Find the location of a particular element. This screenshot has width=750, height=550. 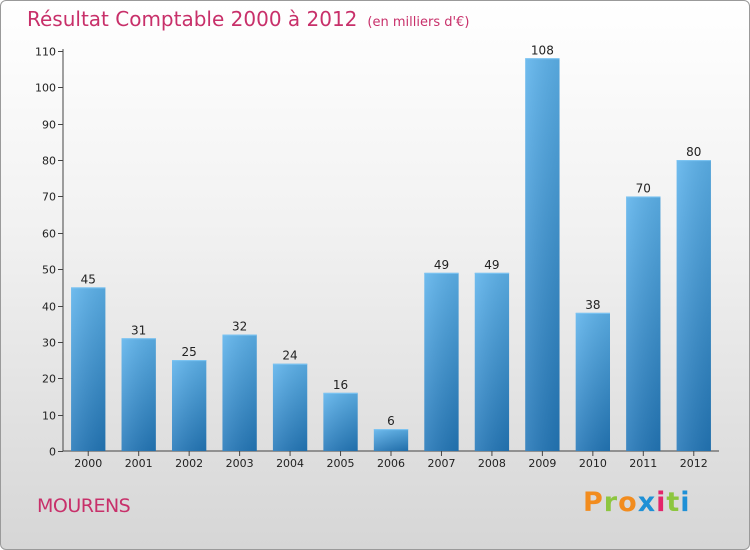

data-label: 25 is located at coordinates (189, 352).